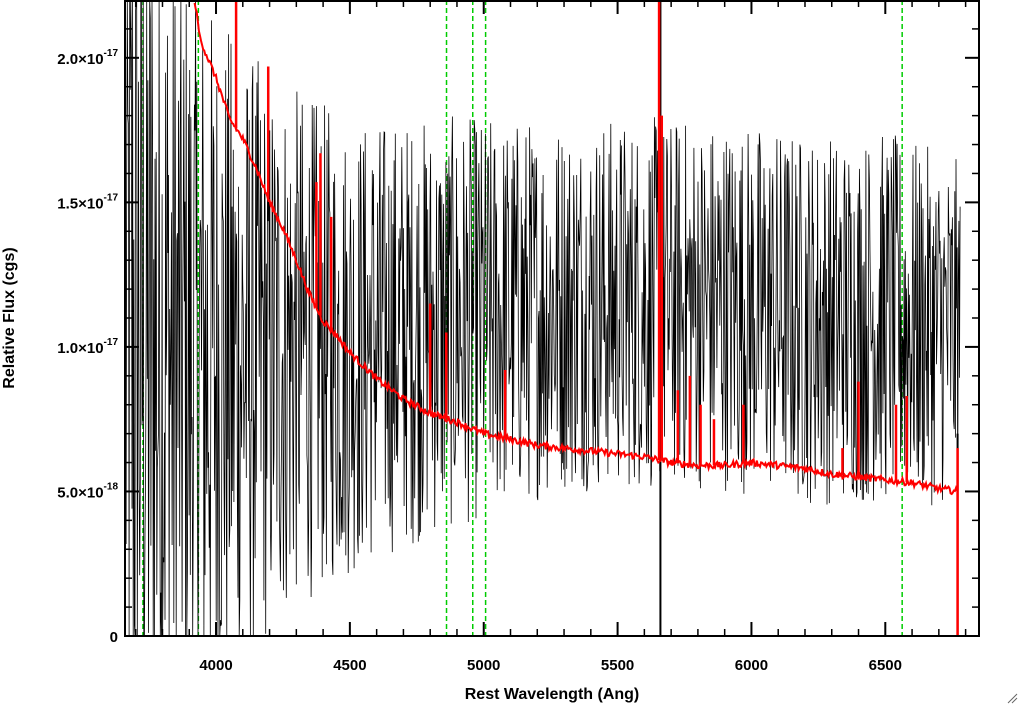 The height and width of the screenshot is (706, 1020). What do you see at coordinates (87, 202) in the screenshot?
I see `y-tick-label: 1.5×10⁻¹⁷` at bounding box center [87, 202].